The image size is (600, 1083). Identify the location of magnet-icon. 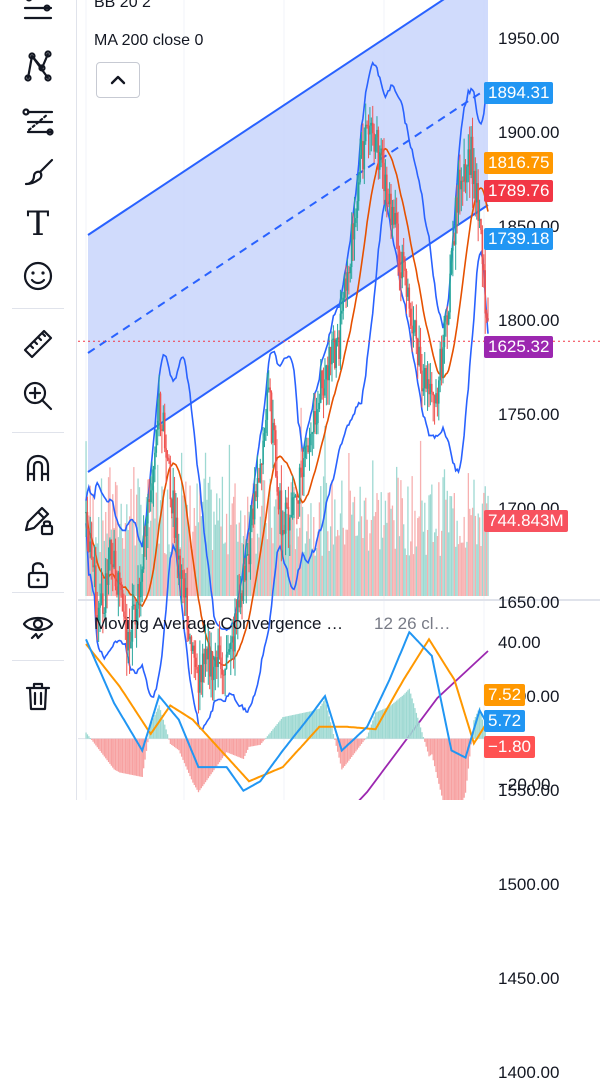
(38, 468).